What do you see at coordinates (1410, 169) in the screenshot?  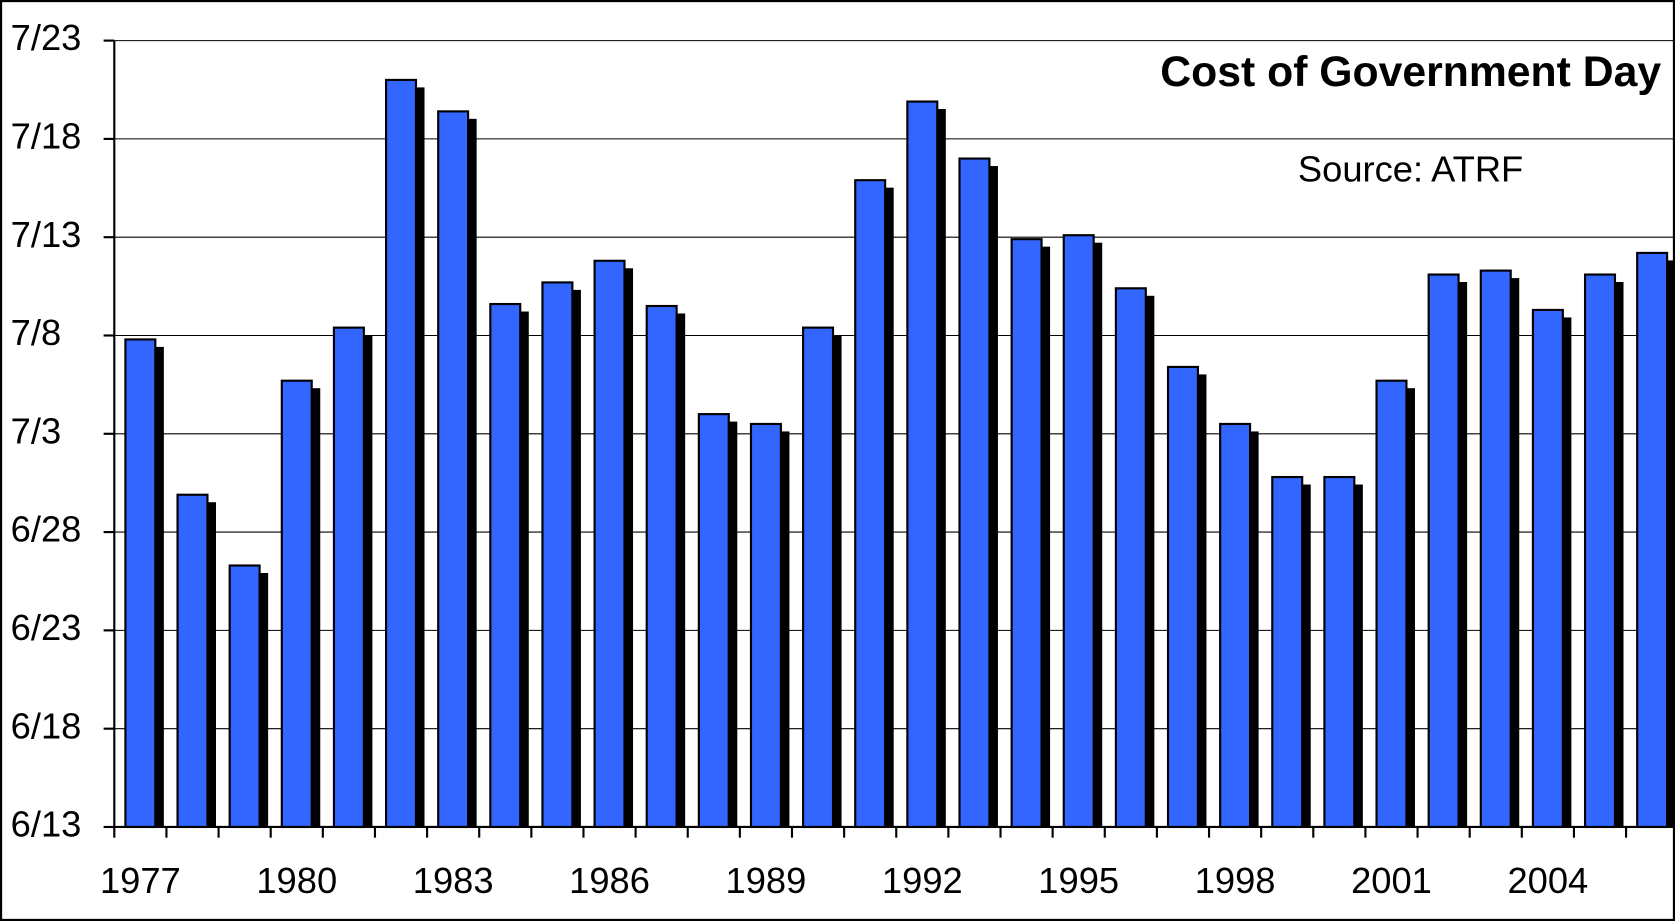 I see `annotation: Source: ATRF` at bounding box center [1410, 169].